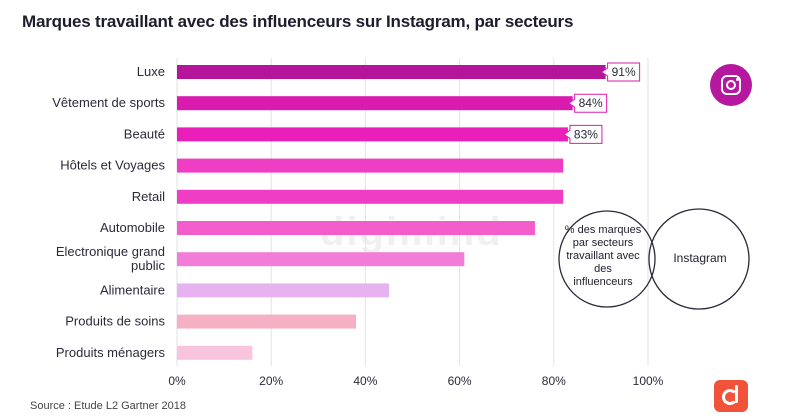  I want to click on x-tick-label: 60%, so click(460, 381).